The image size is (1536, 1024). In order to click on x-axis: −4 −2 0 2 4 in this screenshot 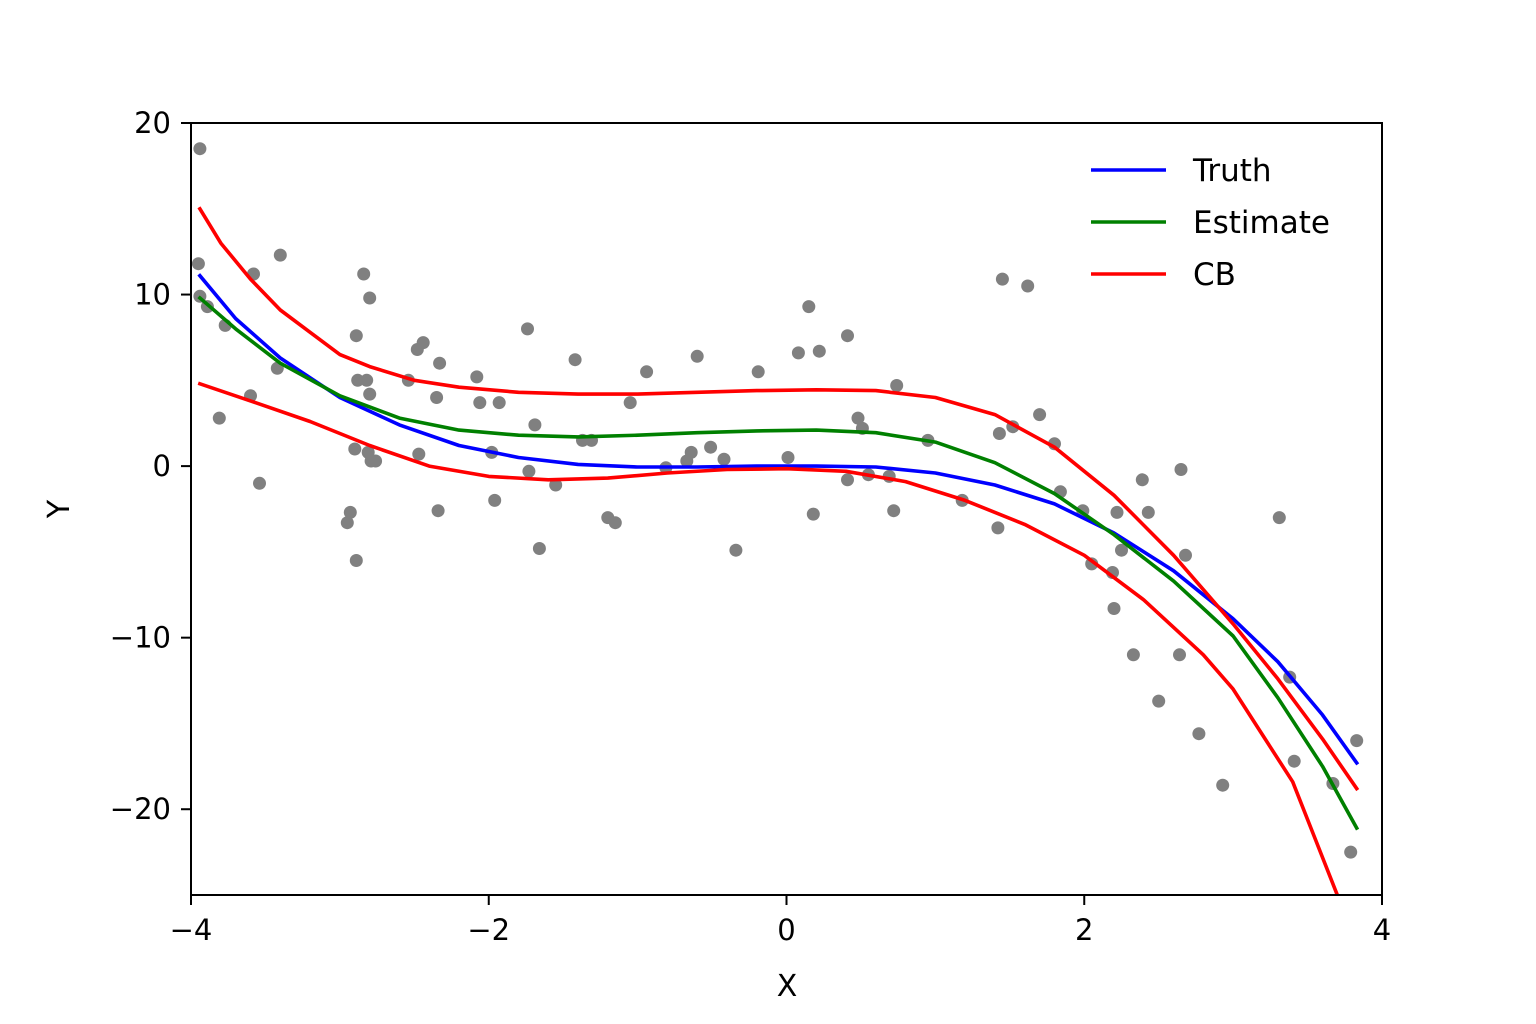, I will do `click(780, 921)`.